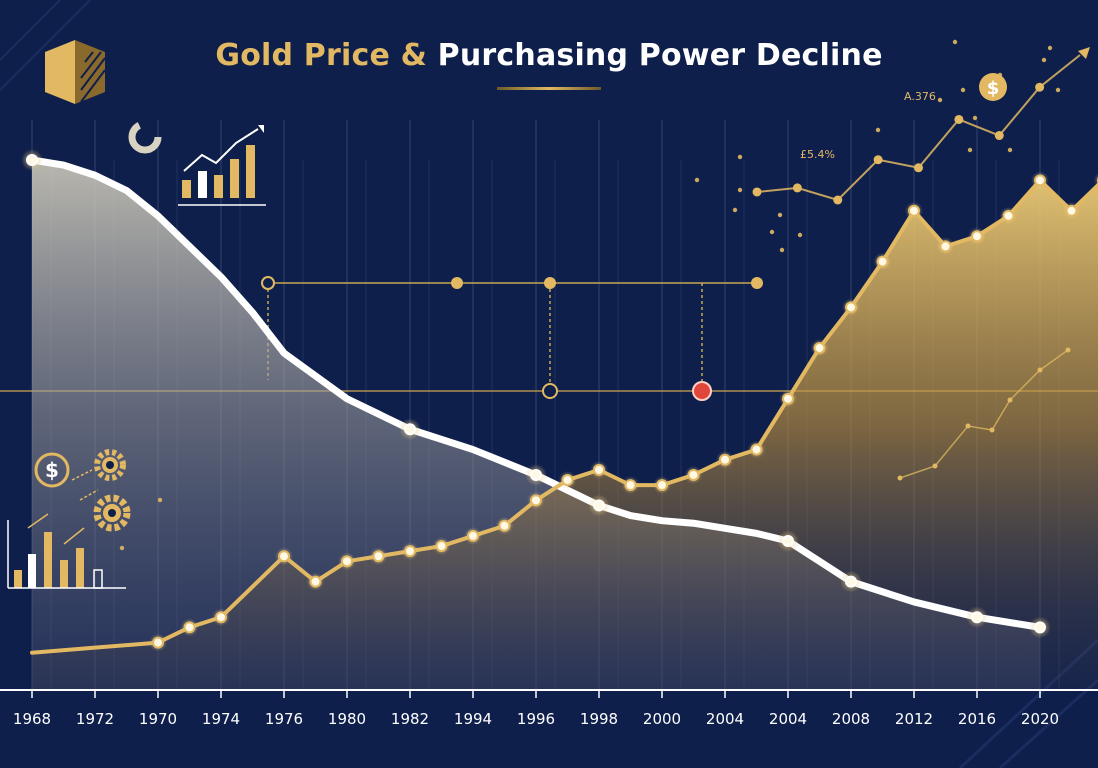 The width and height of the screenshot is (1098, 768). What do you see at coordinates (1084, 53) in the screenshot?
I see `trend-arrowhead` at bounding box center [1084, 53].